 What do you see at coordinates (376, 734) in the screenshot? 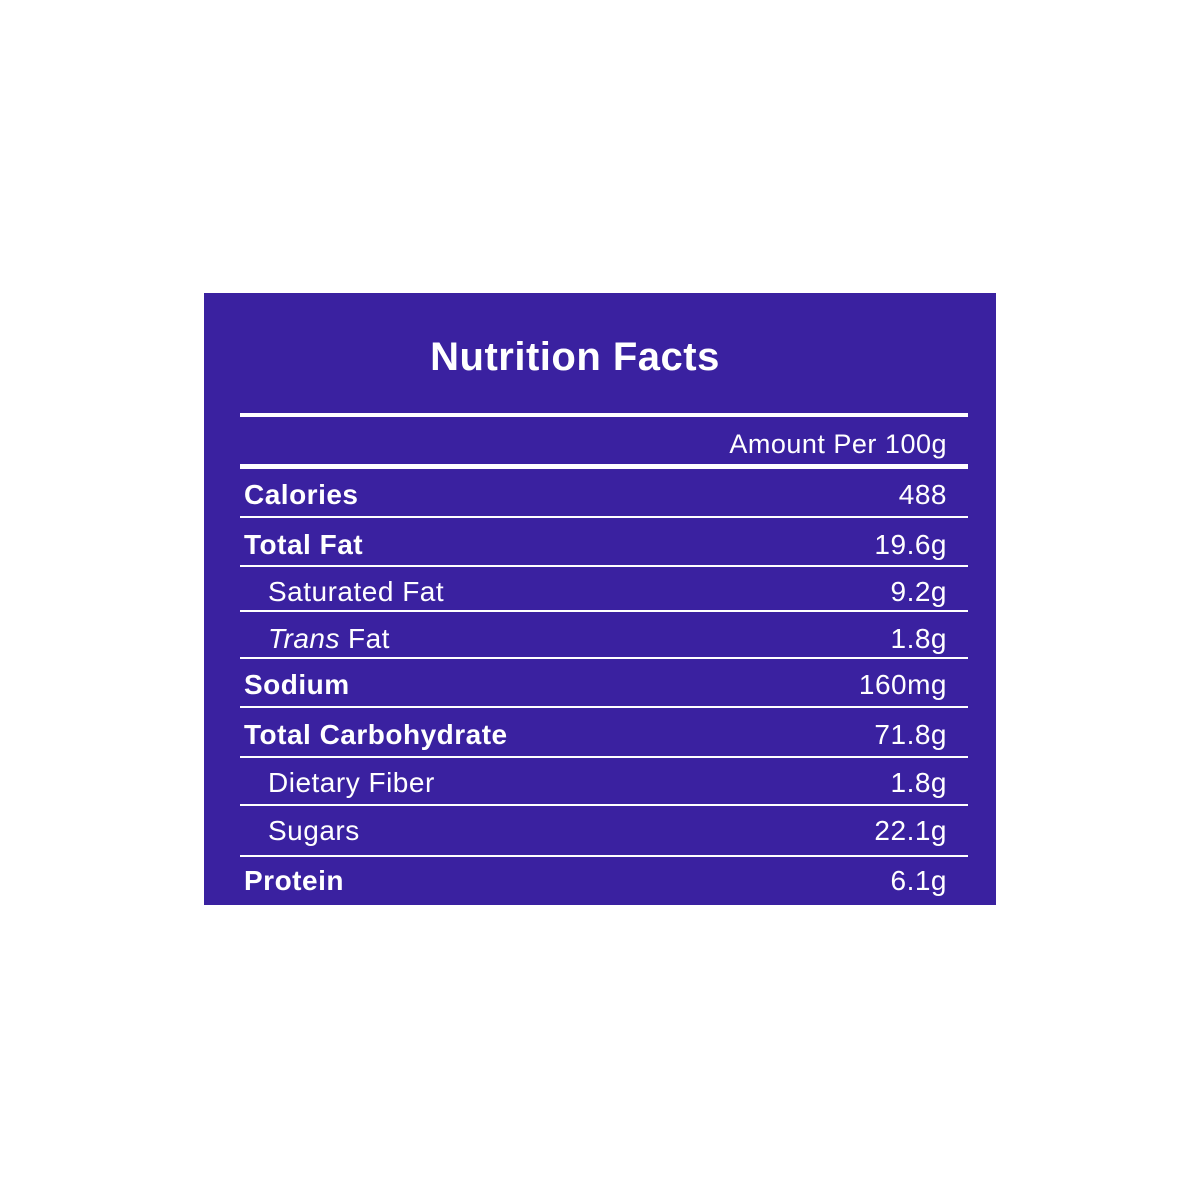
I see `row-label: Total Carbohydrate` at bounding box center [376, 734].